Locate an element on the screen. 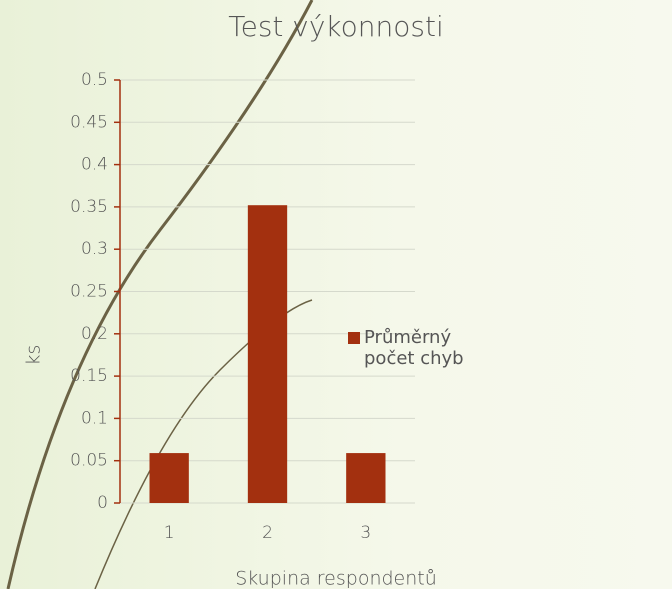 Image resolution: width=672 pixels, height=589 pixels. y-tick-label: 0.45 is located at coordinates (89, 122).